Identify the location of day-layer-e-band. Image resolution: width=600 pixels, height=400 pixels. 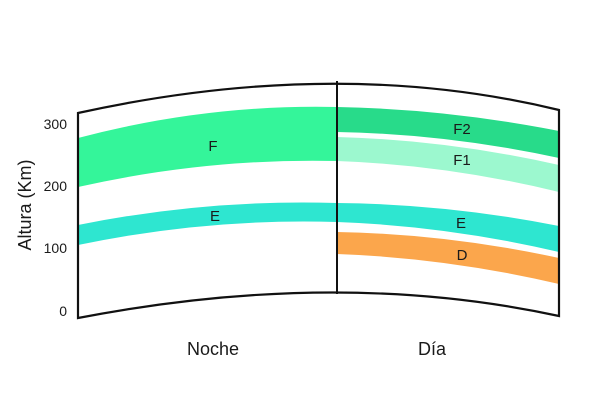
(448, 227).